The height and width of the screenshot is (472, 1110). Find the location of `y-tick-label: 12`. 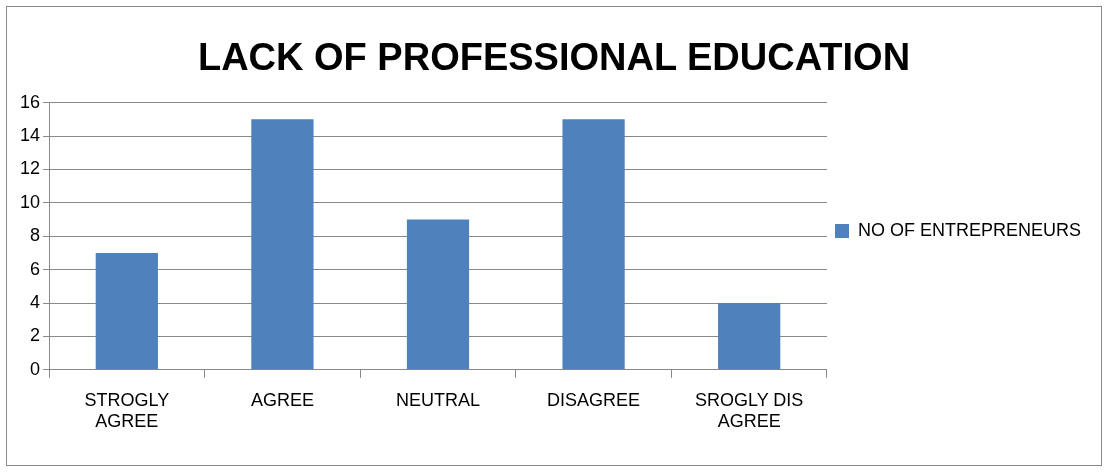

y-tick-label: 12 is located at coordinates (30, 168).